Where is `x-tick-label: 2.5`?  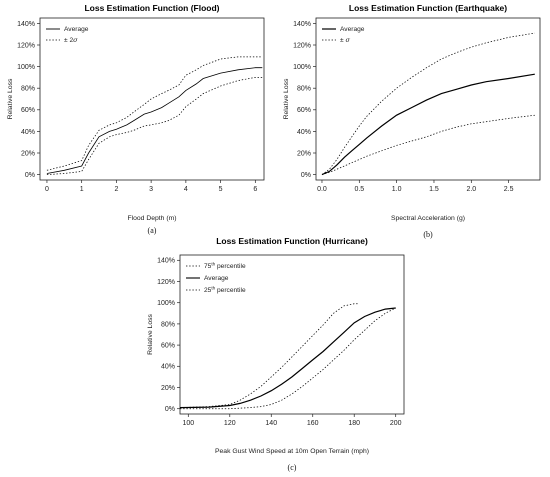
x-tick-label: 2.5 is located at coordinates (509, 189).